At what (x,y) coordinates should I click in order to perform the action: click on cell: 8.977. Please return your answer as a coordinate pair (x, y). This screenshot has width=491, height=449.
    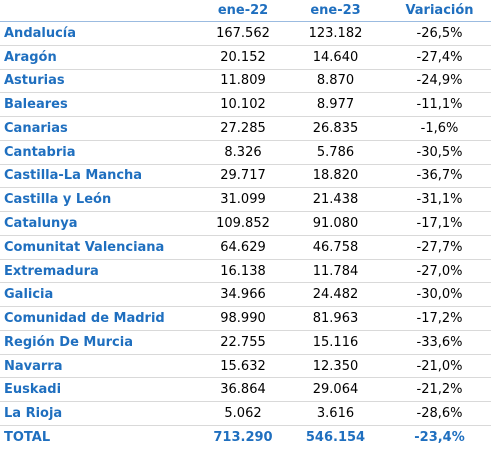
    Looking at the image, I should click on (335, 105).